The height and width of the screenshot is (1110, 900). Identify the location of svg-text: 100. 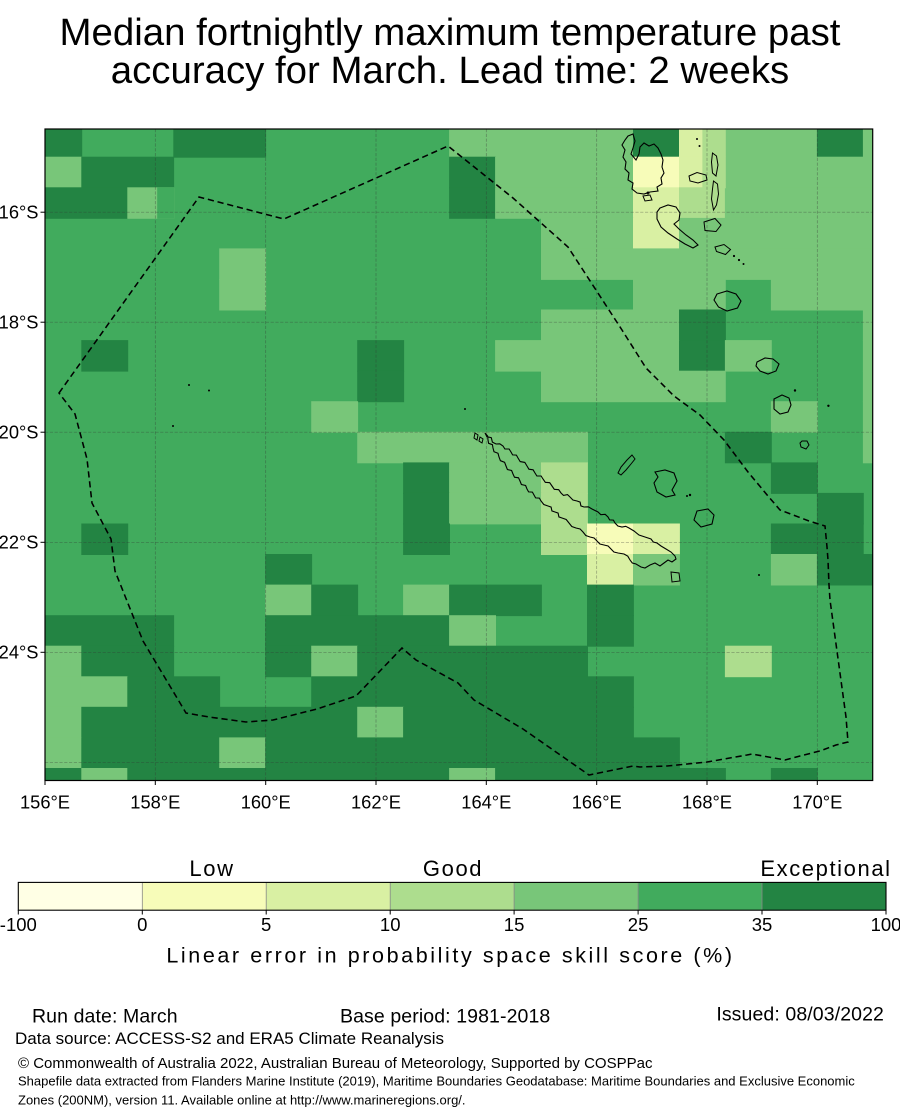
(885, 924).